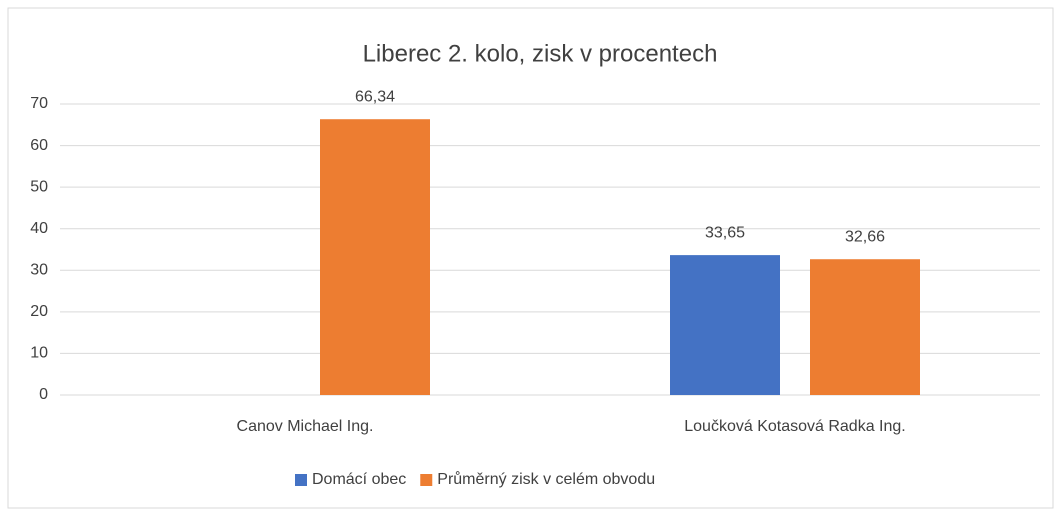  Describe the element at coordinates (540, 53) in the screenshot. I see `chart-title: Liberec 2. kolo, zisk v procentech` at that location.